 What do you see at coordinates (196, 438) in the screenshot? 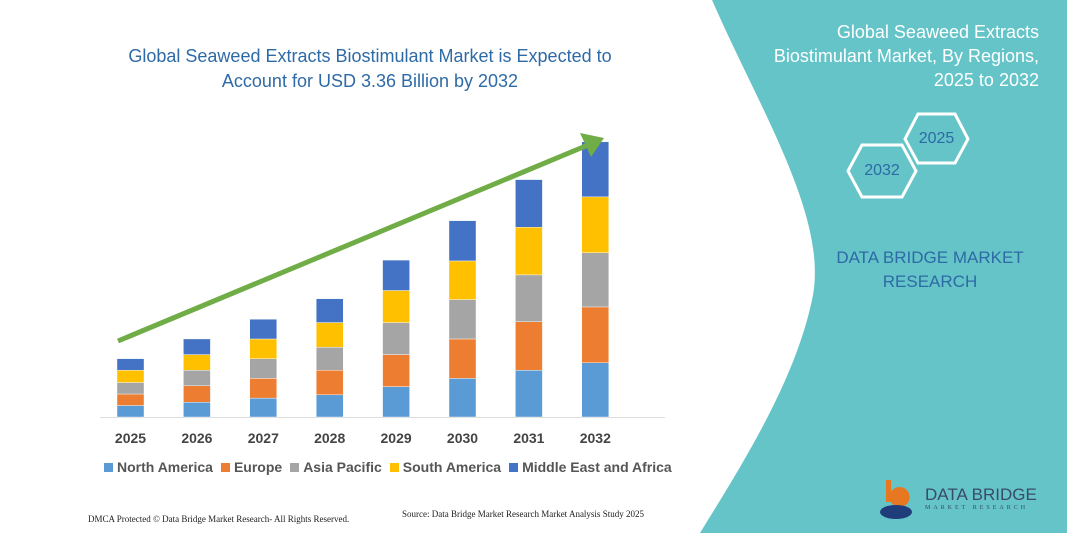
I see `x-tick-label: 2026` at bounding box center [196, 438].